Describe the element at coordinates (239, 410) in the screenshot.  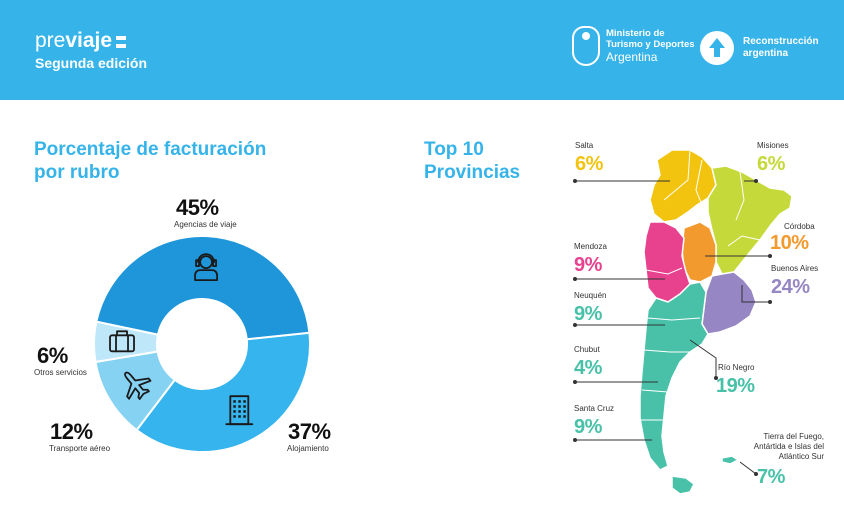
I see `building-icon` at that location.